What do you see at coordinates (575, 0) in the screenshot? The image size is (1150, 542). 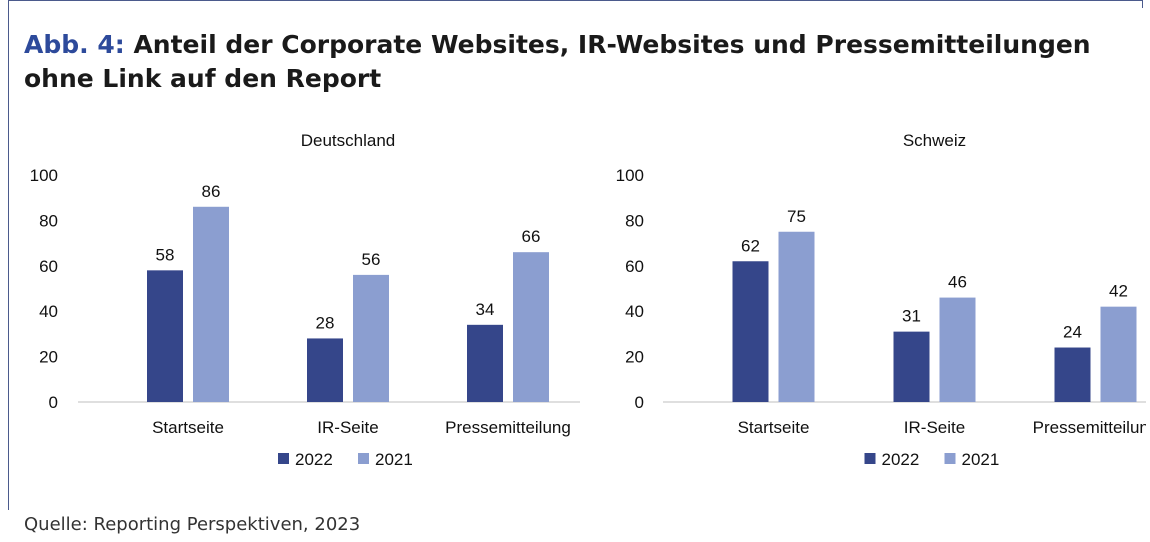 I see `frame-top-border` at bounding box center [575, 0].